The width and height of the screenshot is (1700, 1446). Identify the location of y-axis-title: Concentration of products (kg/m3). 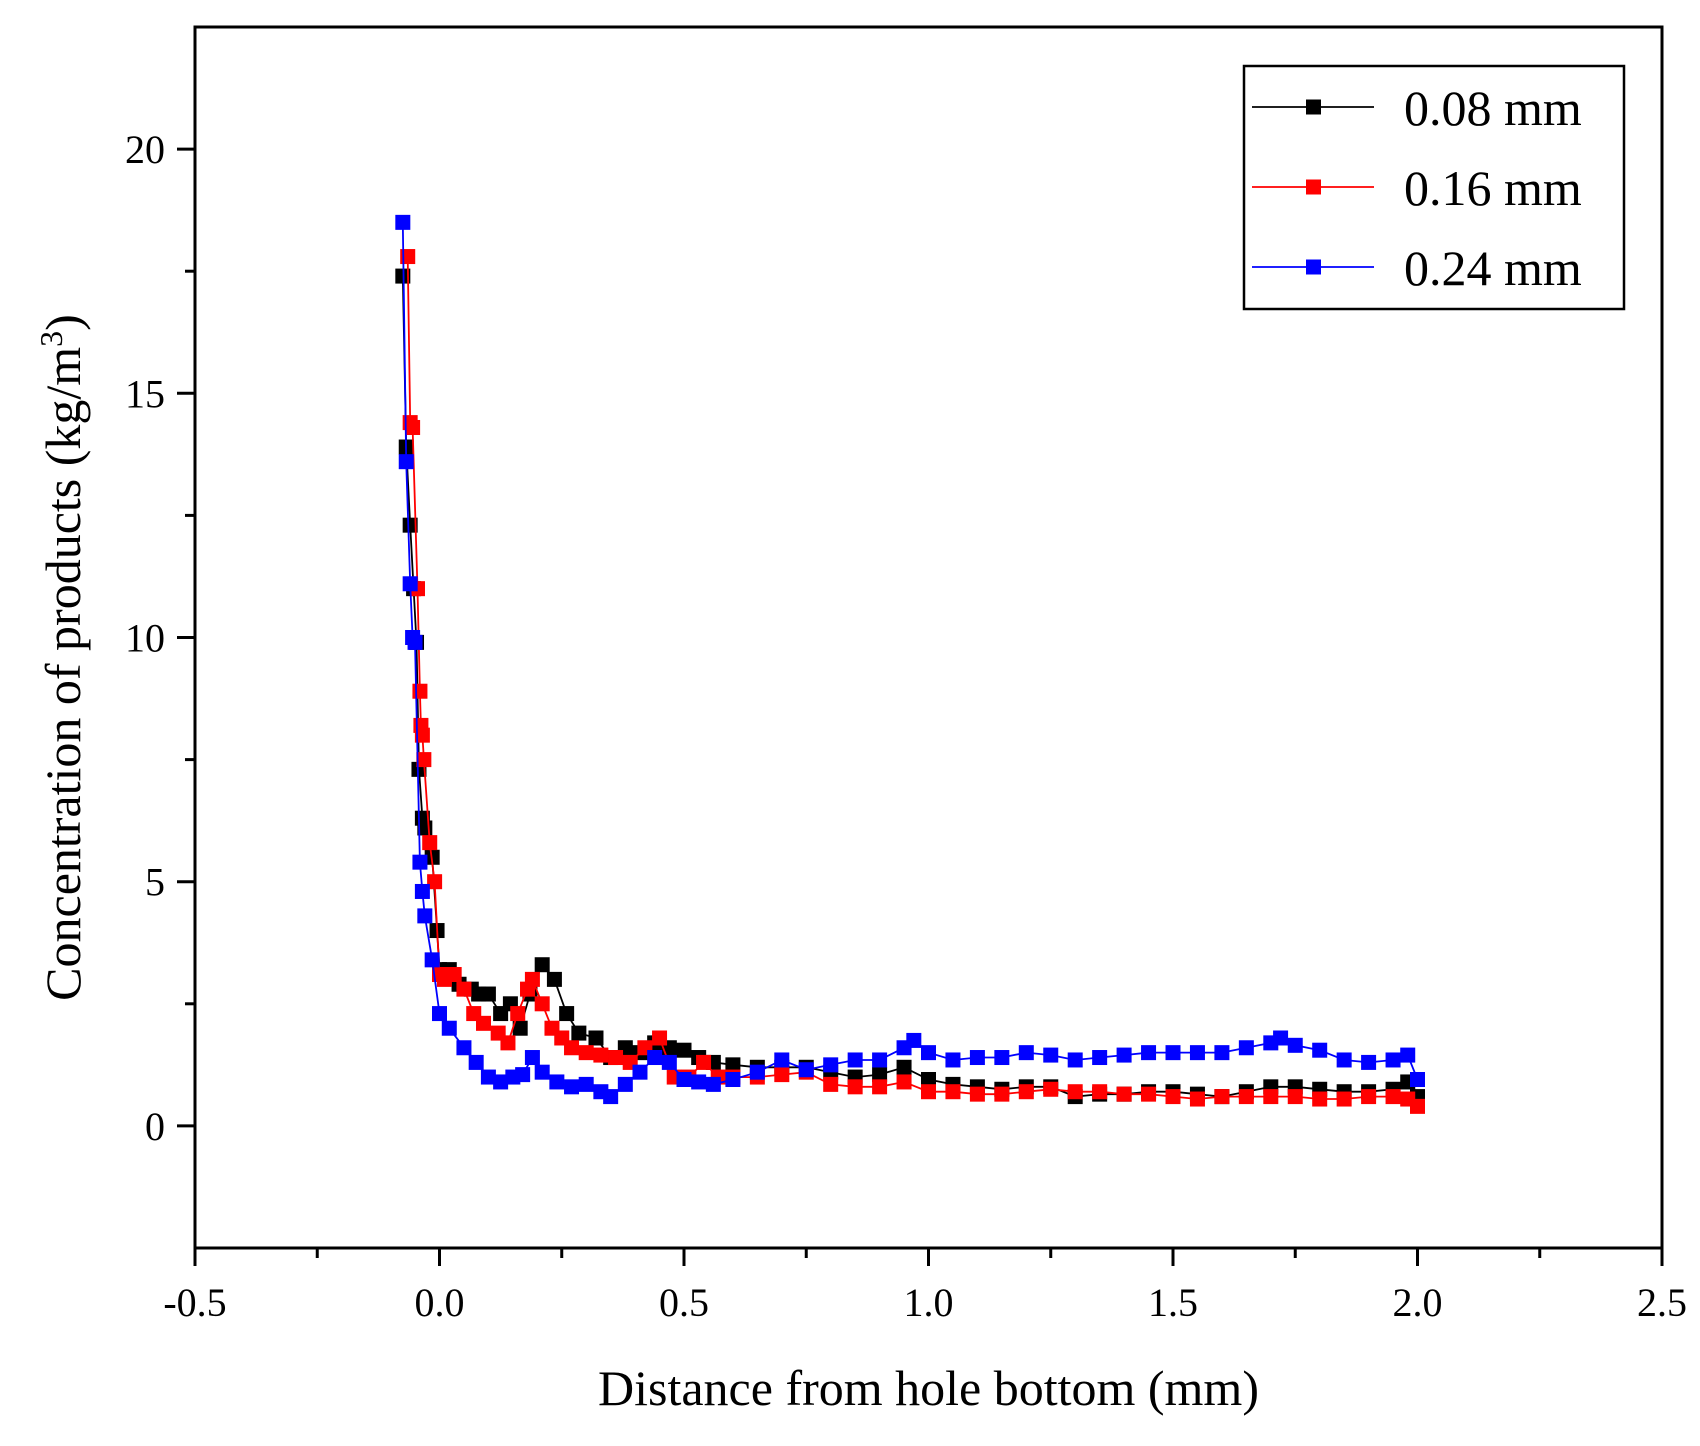
(62, 657).